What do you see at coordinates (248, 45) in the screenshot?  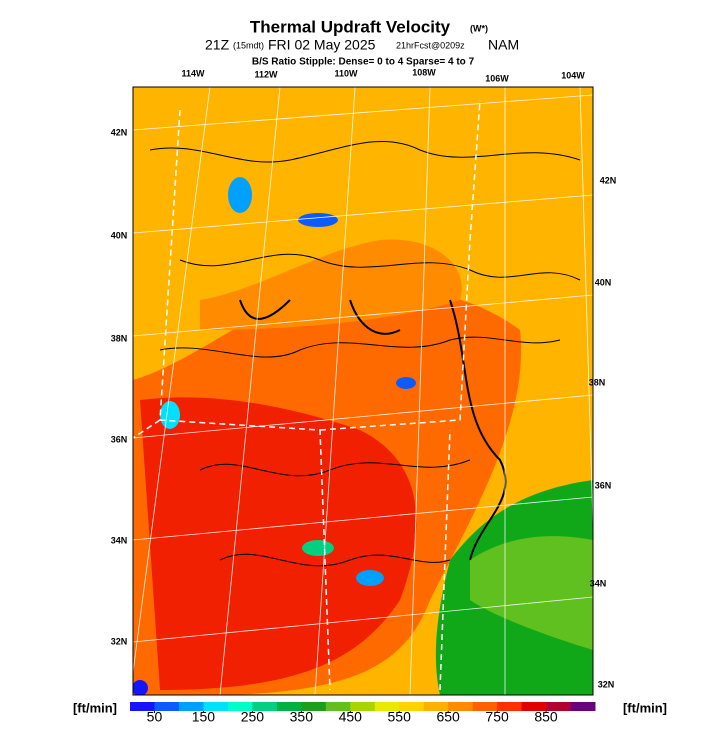 I see `local-time: (15mdt)` at bounding box center [248, 45].